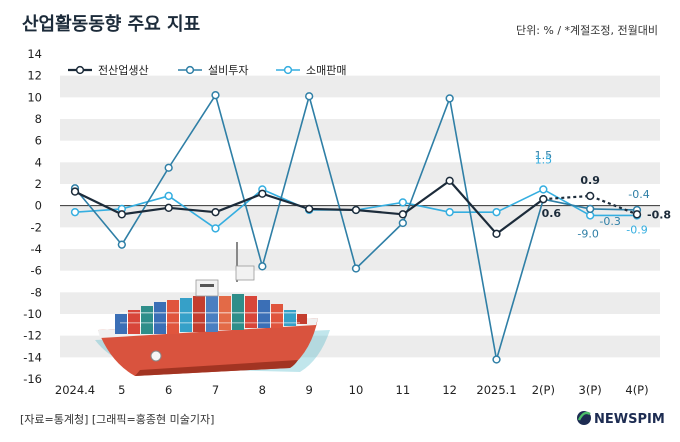  What do you see at coordinates (38, 184) in the screenshot?
I see `y-tick-label: 2` at bounding box center [38, 184].